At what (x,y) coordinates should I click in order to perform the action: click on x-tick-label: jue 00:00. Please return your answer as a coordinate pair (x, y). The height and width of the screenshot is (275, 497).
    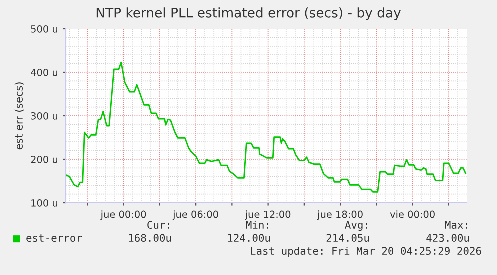
    Looking at the image, I should click on (123, 215).